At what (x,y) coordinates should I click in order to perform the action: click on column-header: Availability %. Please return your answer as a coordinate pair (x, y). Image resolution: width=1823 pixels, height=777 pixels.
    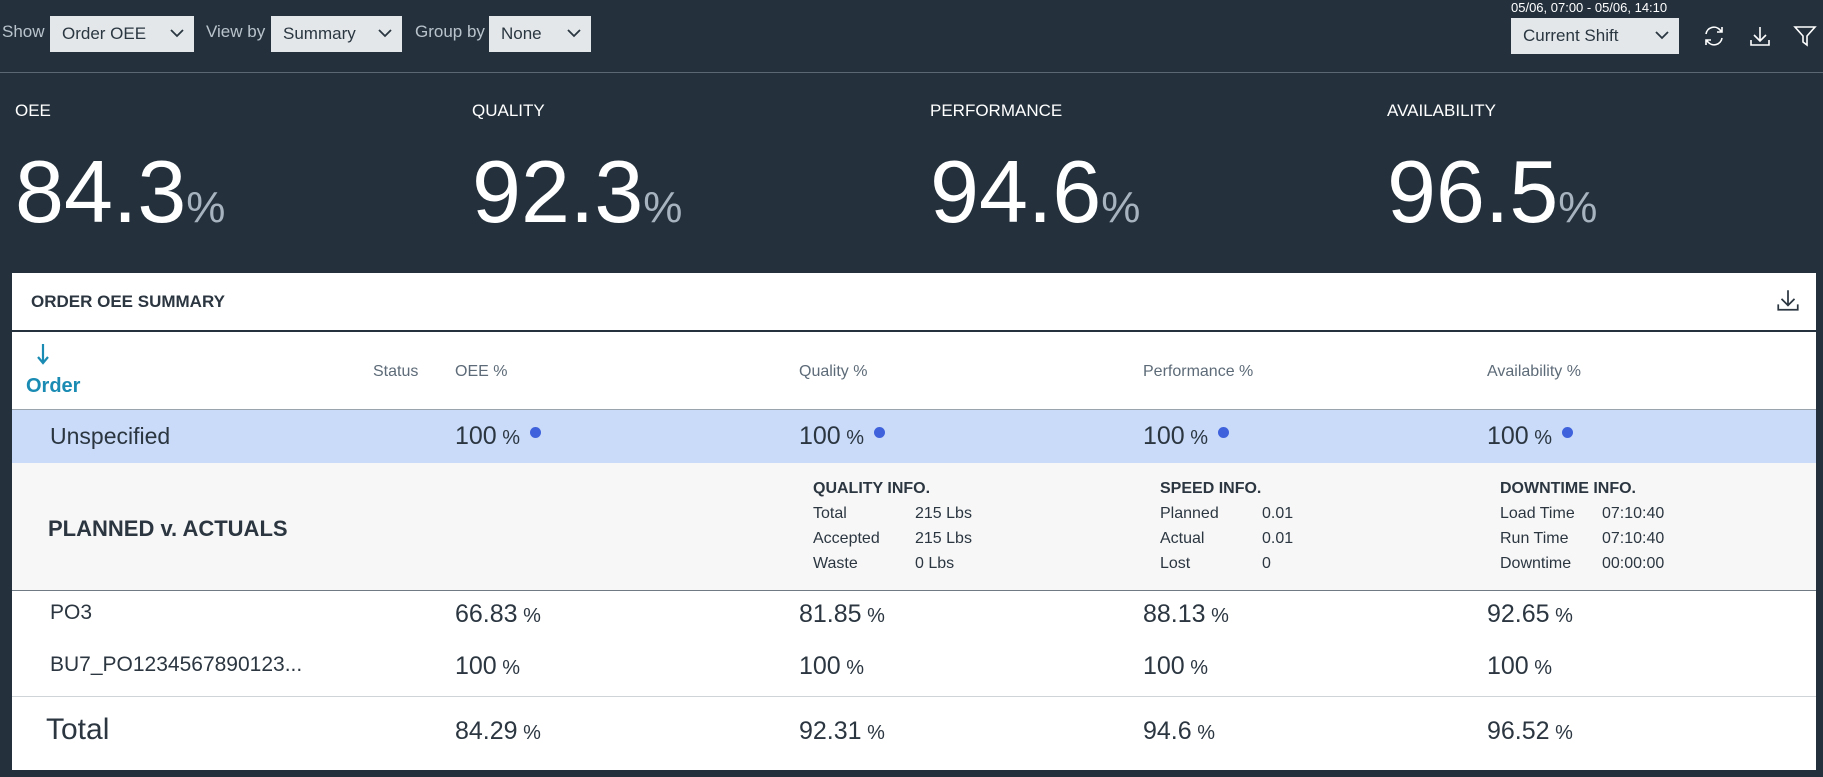
    Looking at the image, I should click on (1534, 371).